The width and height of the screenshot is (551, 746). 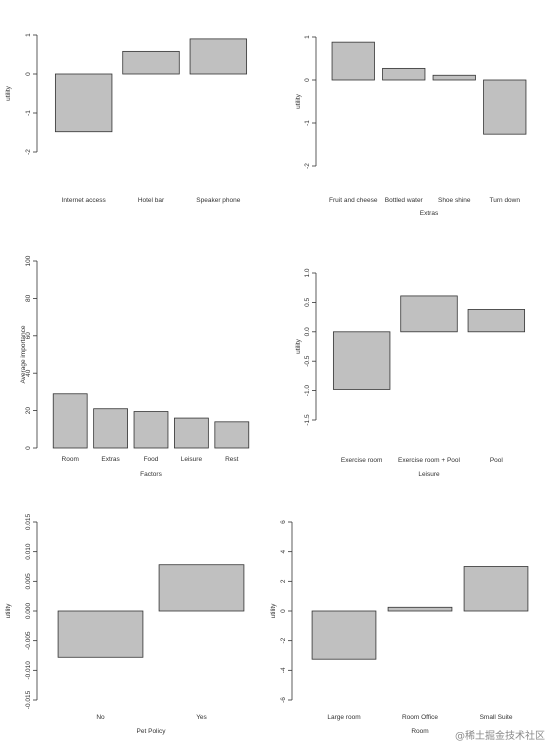 What do you see at coordinates (283, 581) in the screenshot?
I see `y-tick-label: 2` at bounding box center [283, 581].